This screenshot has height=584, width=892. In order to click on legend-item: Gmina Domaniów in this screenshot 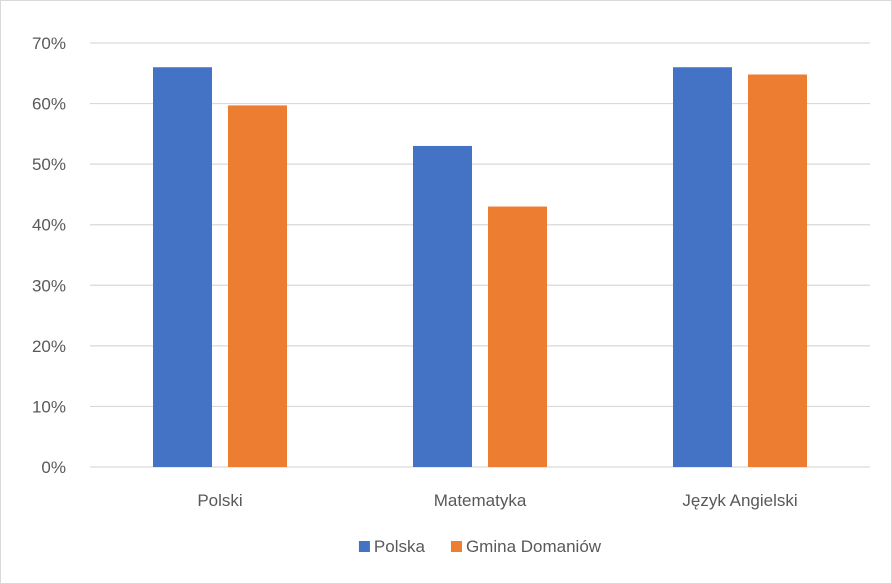, I will do `click(526, 546)`.